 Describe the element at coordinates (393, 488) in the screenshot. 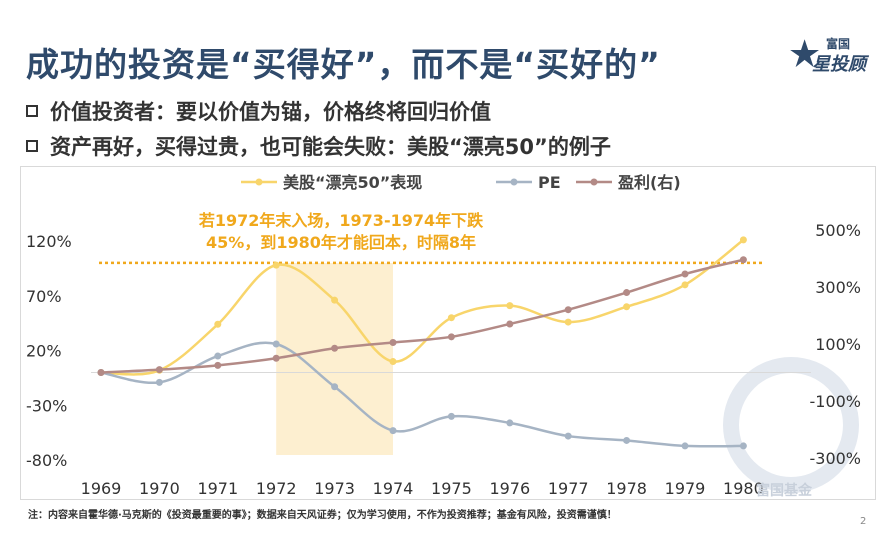

I see `x-axis-tick-label: 1974` at that location.